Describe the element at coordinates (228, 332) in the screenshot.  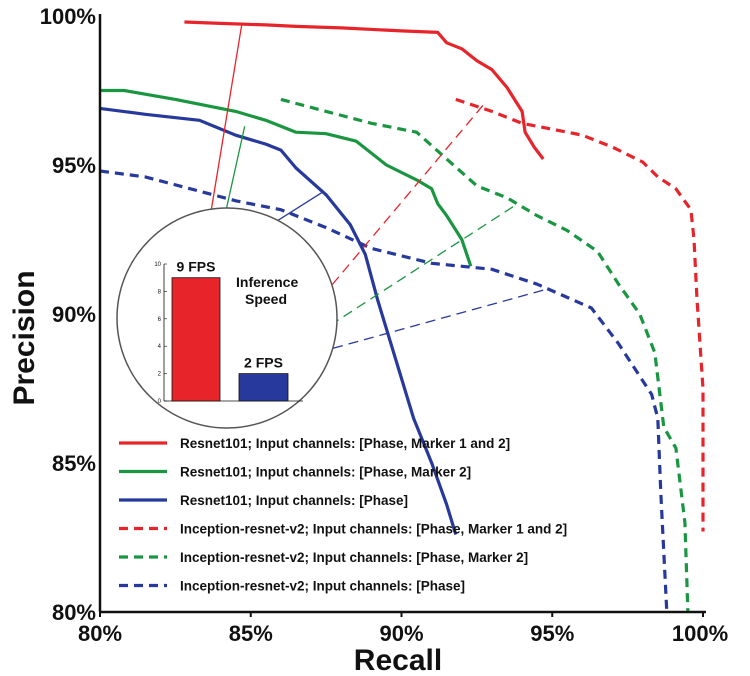
I see `inset-bars: 0 2 4 6 8 10 9 FPS 2 FPS` at that location.